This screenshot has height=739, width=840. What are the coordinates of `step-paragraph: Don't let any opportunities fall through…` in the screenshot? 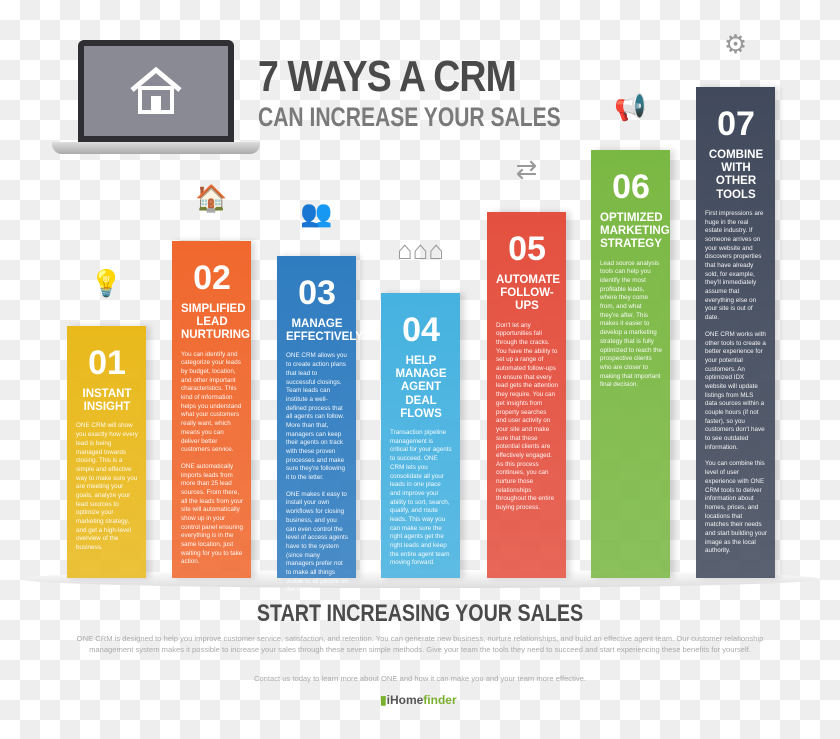 It's located at (527, 416).